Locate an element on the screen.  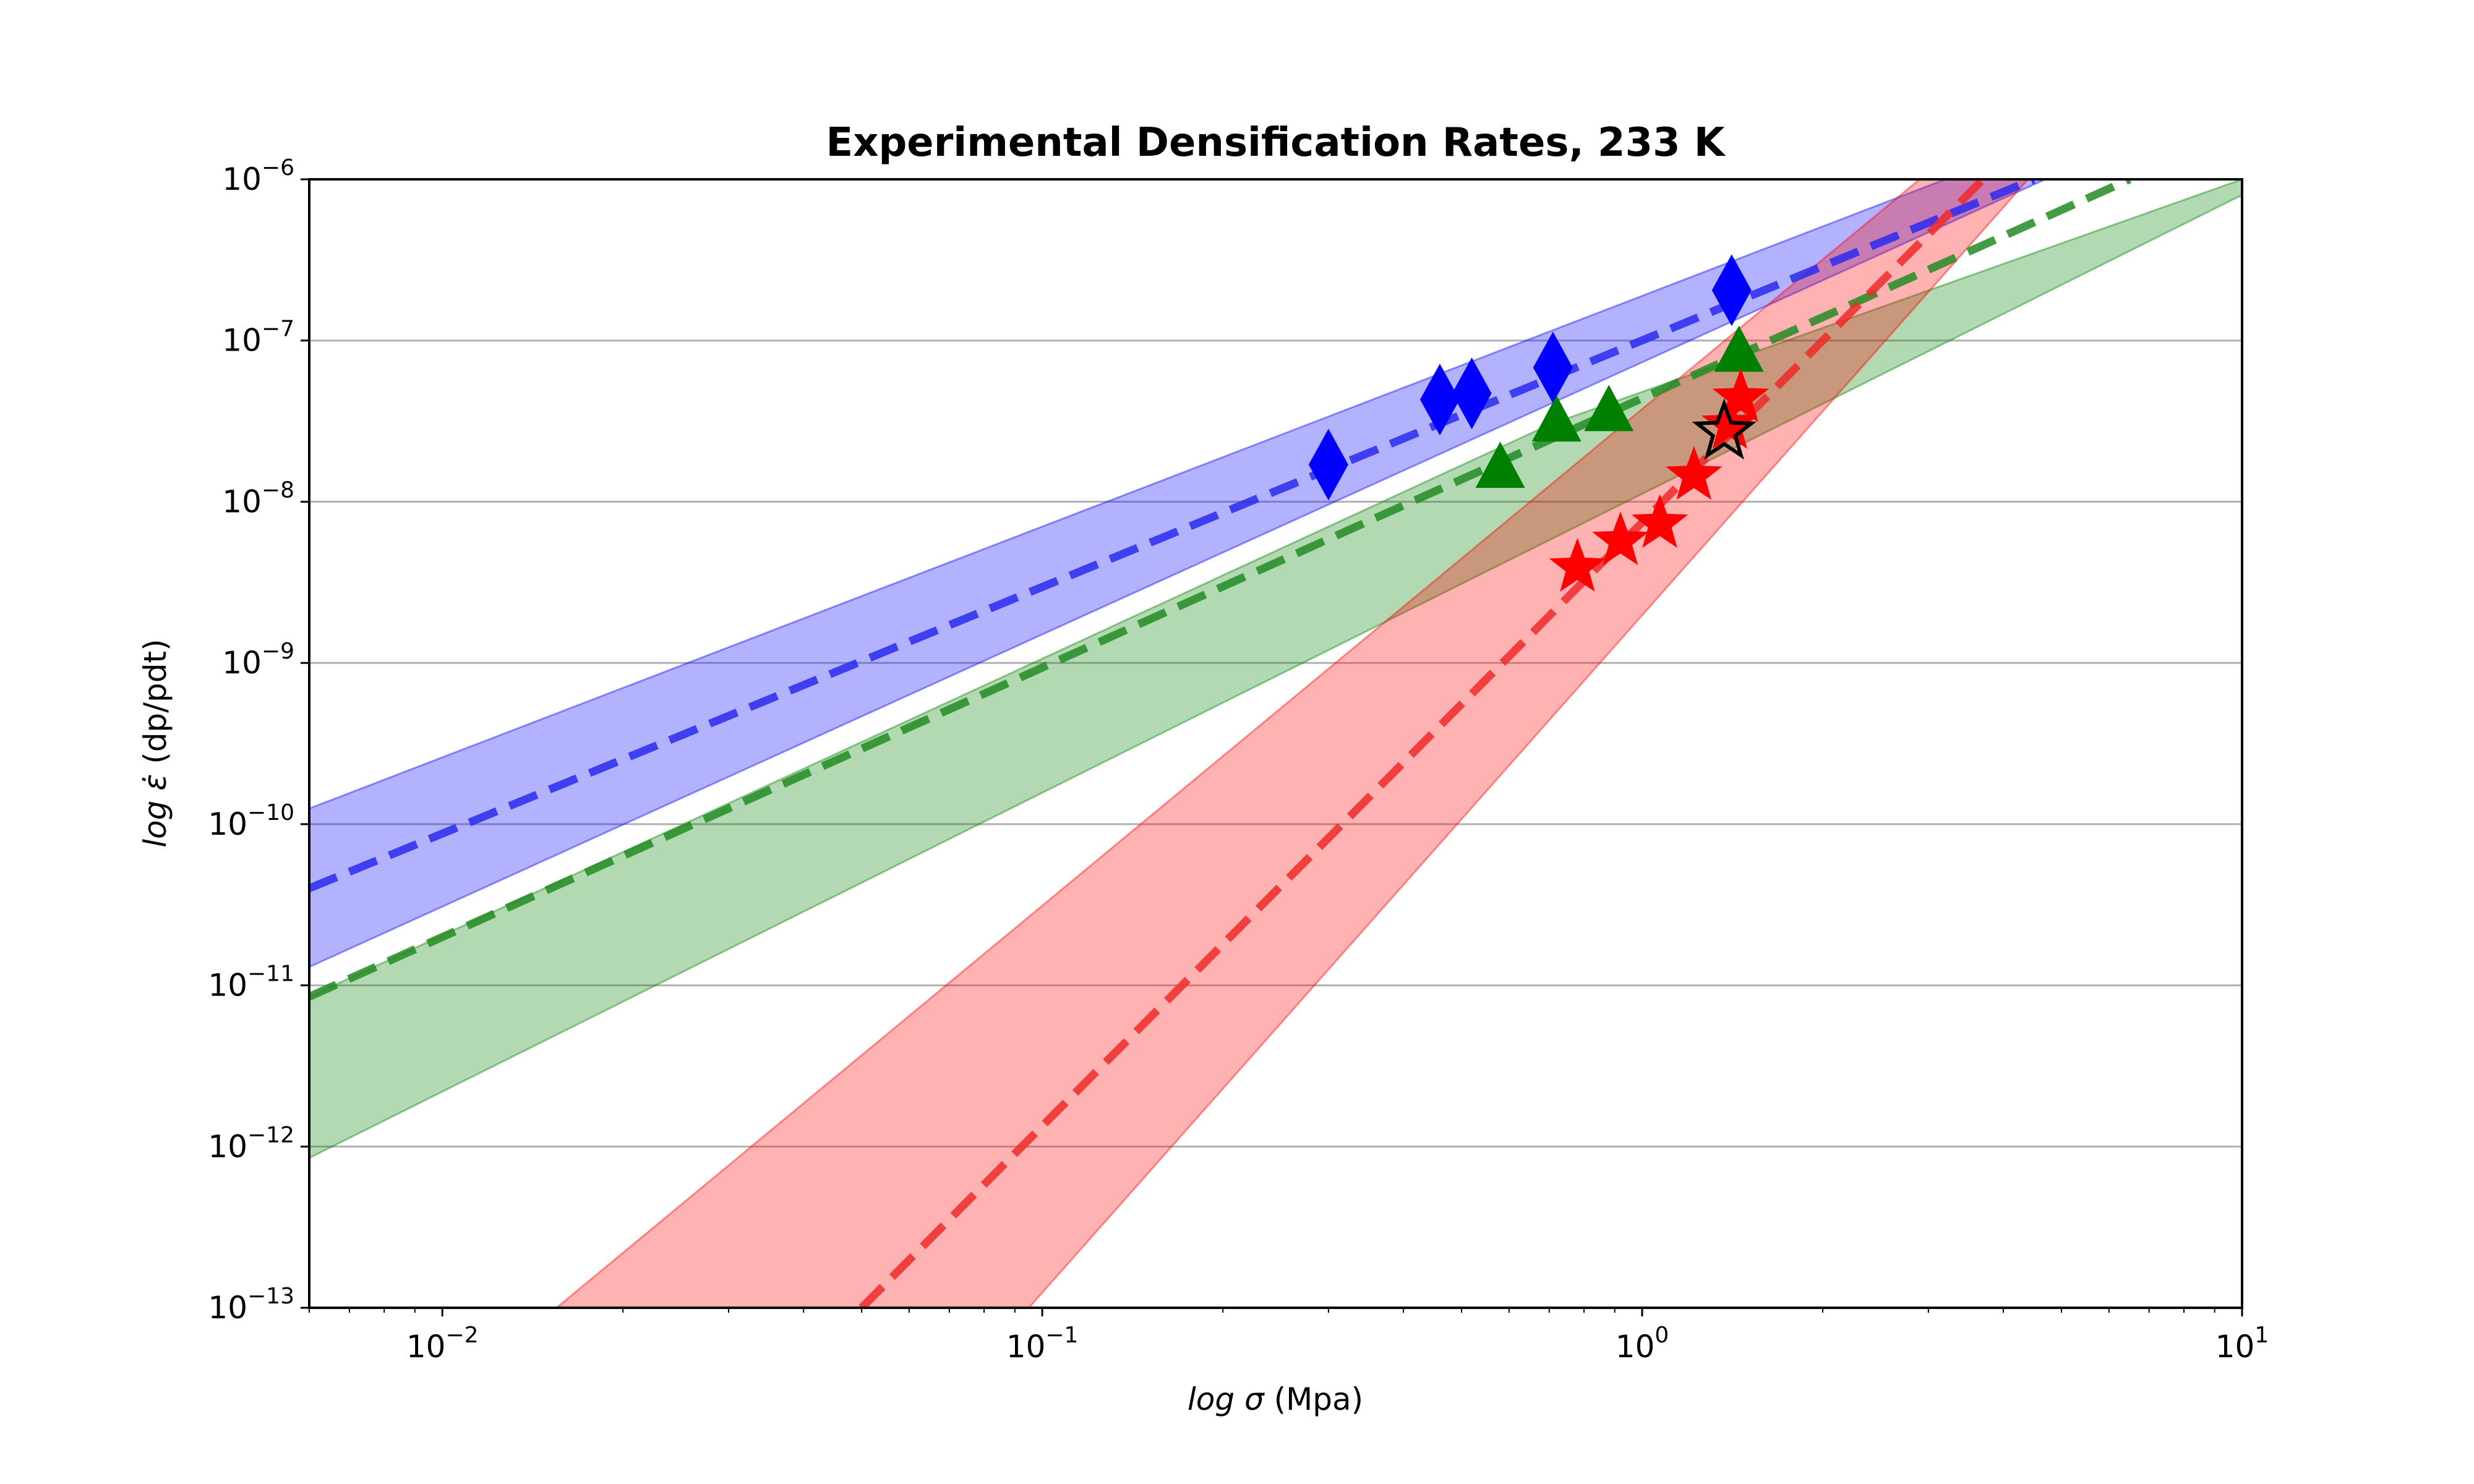
y-tick-exponent: −6 is located at coordinates (278, 168).